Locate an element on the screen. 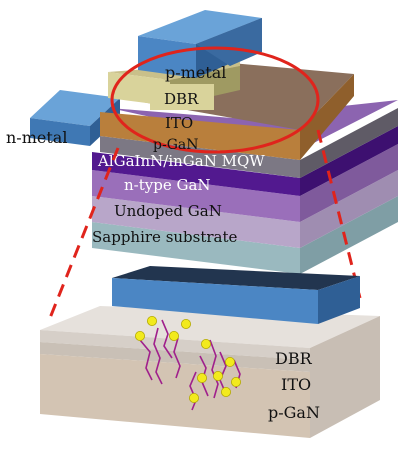  n-type-gan-label: n-type GaN is located at coordinates (167, 185).